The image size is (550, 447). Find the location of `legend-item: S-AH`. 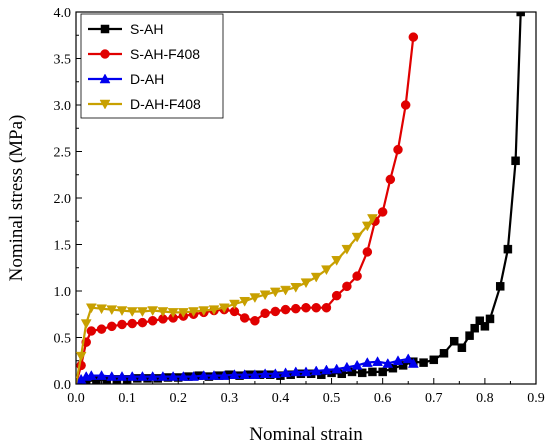

legend-item: S-AH is located at coordinates (125, 29).